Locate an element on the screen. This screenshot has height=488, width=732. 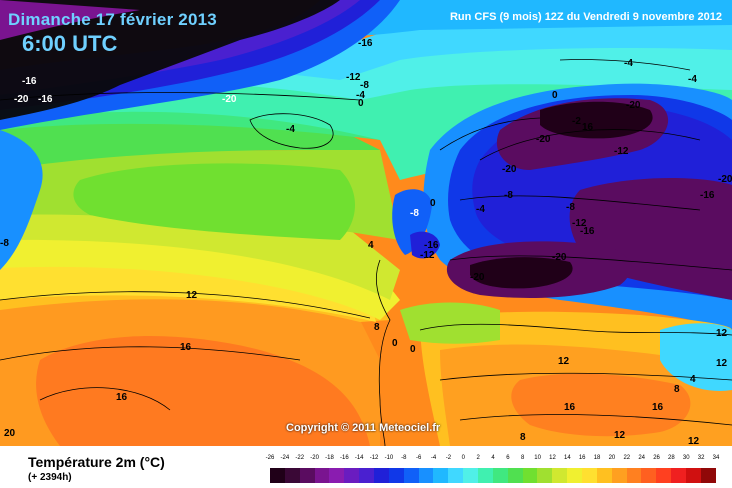
scale-tick-label: -12 is located at coordinates (374, 458).